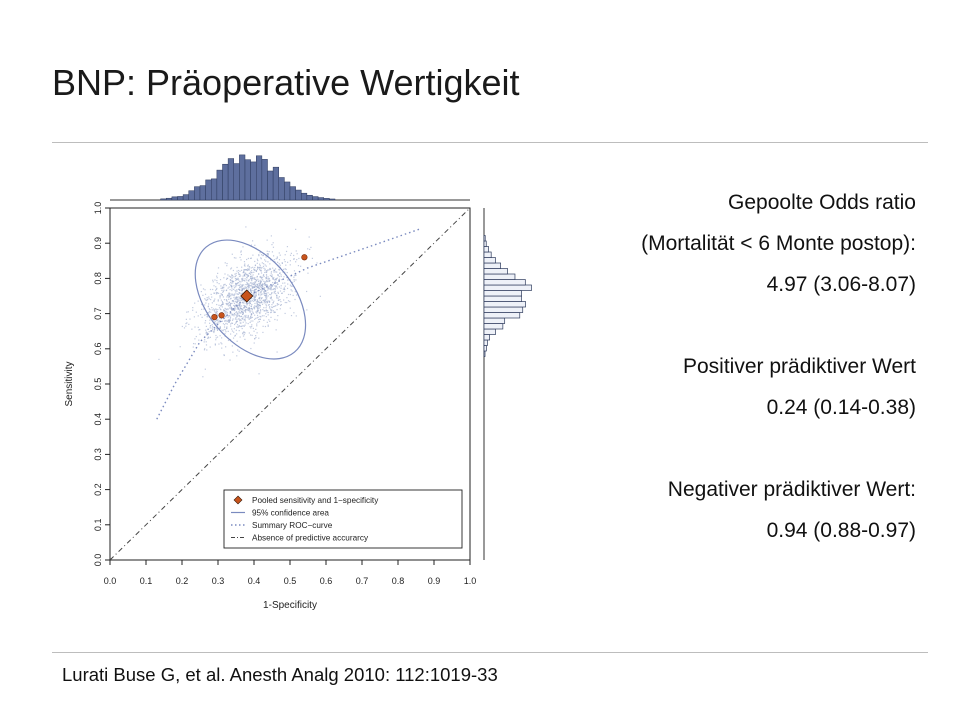 The height and width of the screenshot is (720, 960). Describe the element at coordinates (292, 525) in the screenshot. I see `legend-entry: Summary ROC−curve` at that location.